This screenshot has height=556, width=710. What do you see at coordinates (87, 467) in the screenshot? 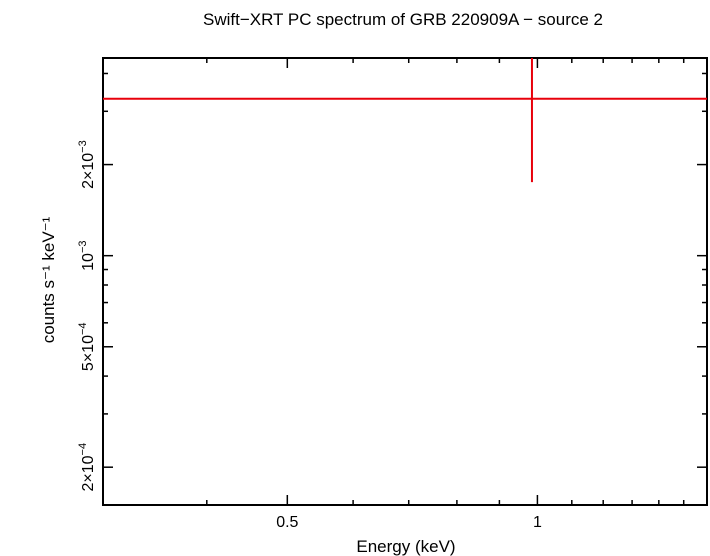
I see `y-tick-label: 2×10−4` at bounding box center [87, 467].